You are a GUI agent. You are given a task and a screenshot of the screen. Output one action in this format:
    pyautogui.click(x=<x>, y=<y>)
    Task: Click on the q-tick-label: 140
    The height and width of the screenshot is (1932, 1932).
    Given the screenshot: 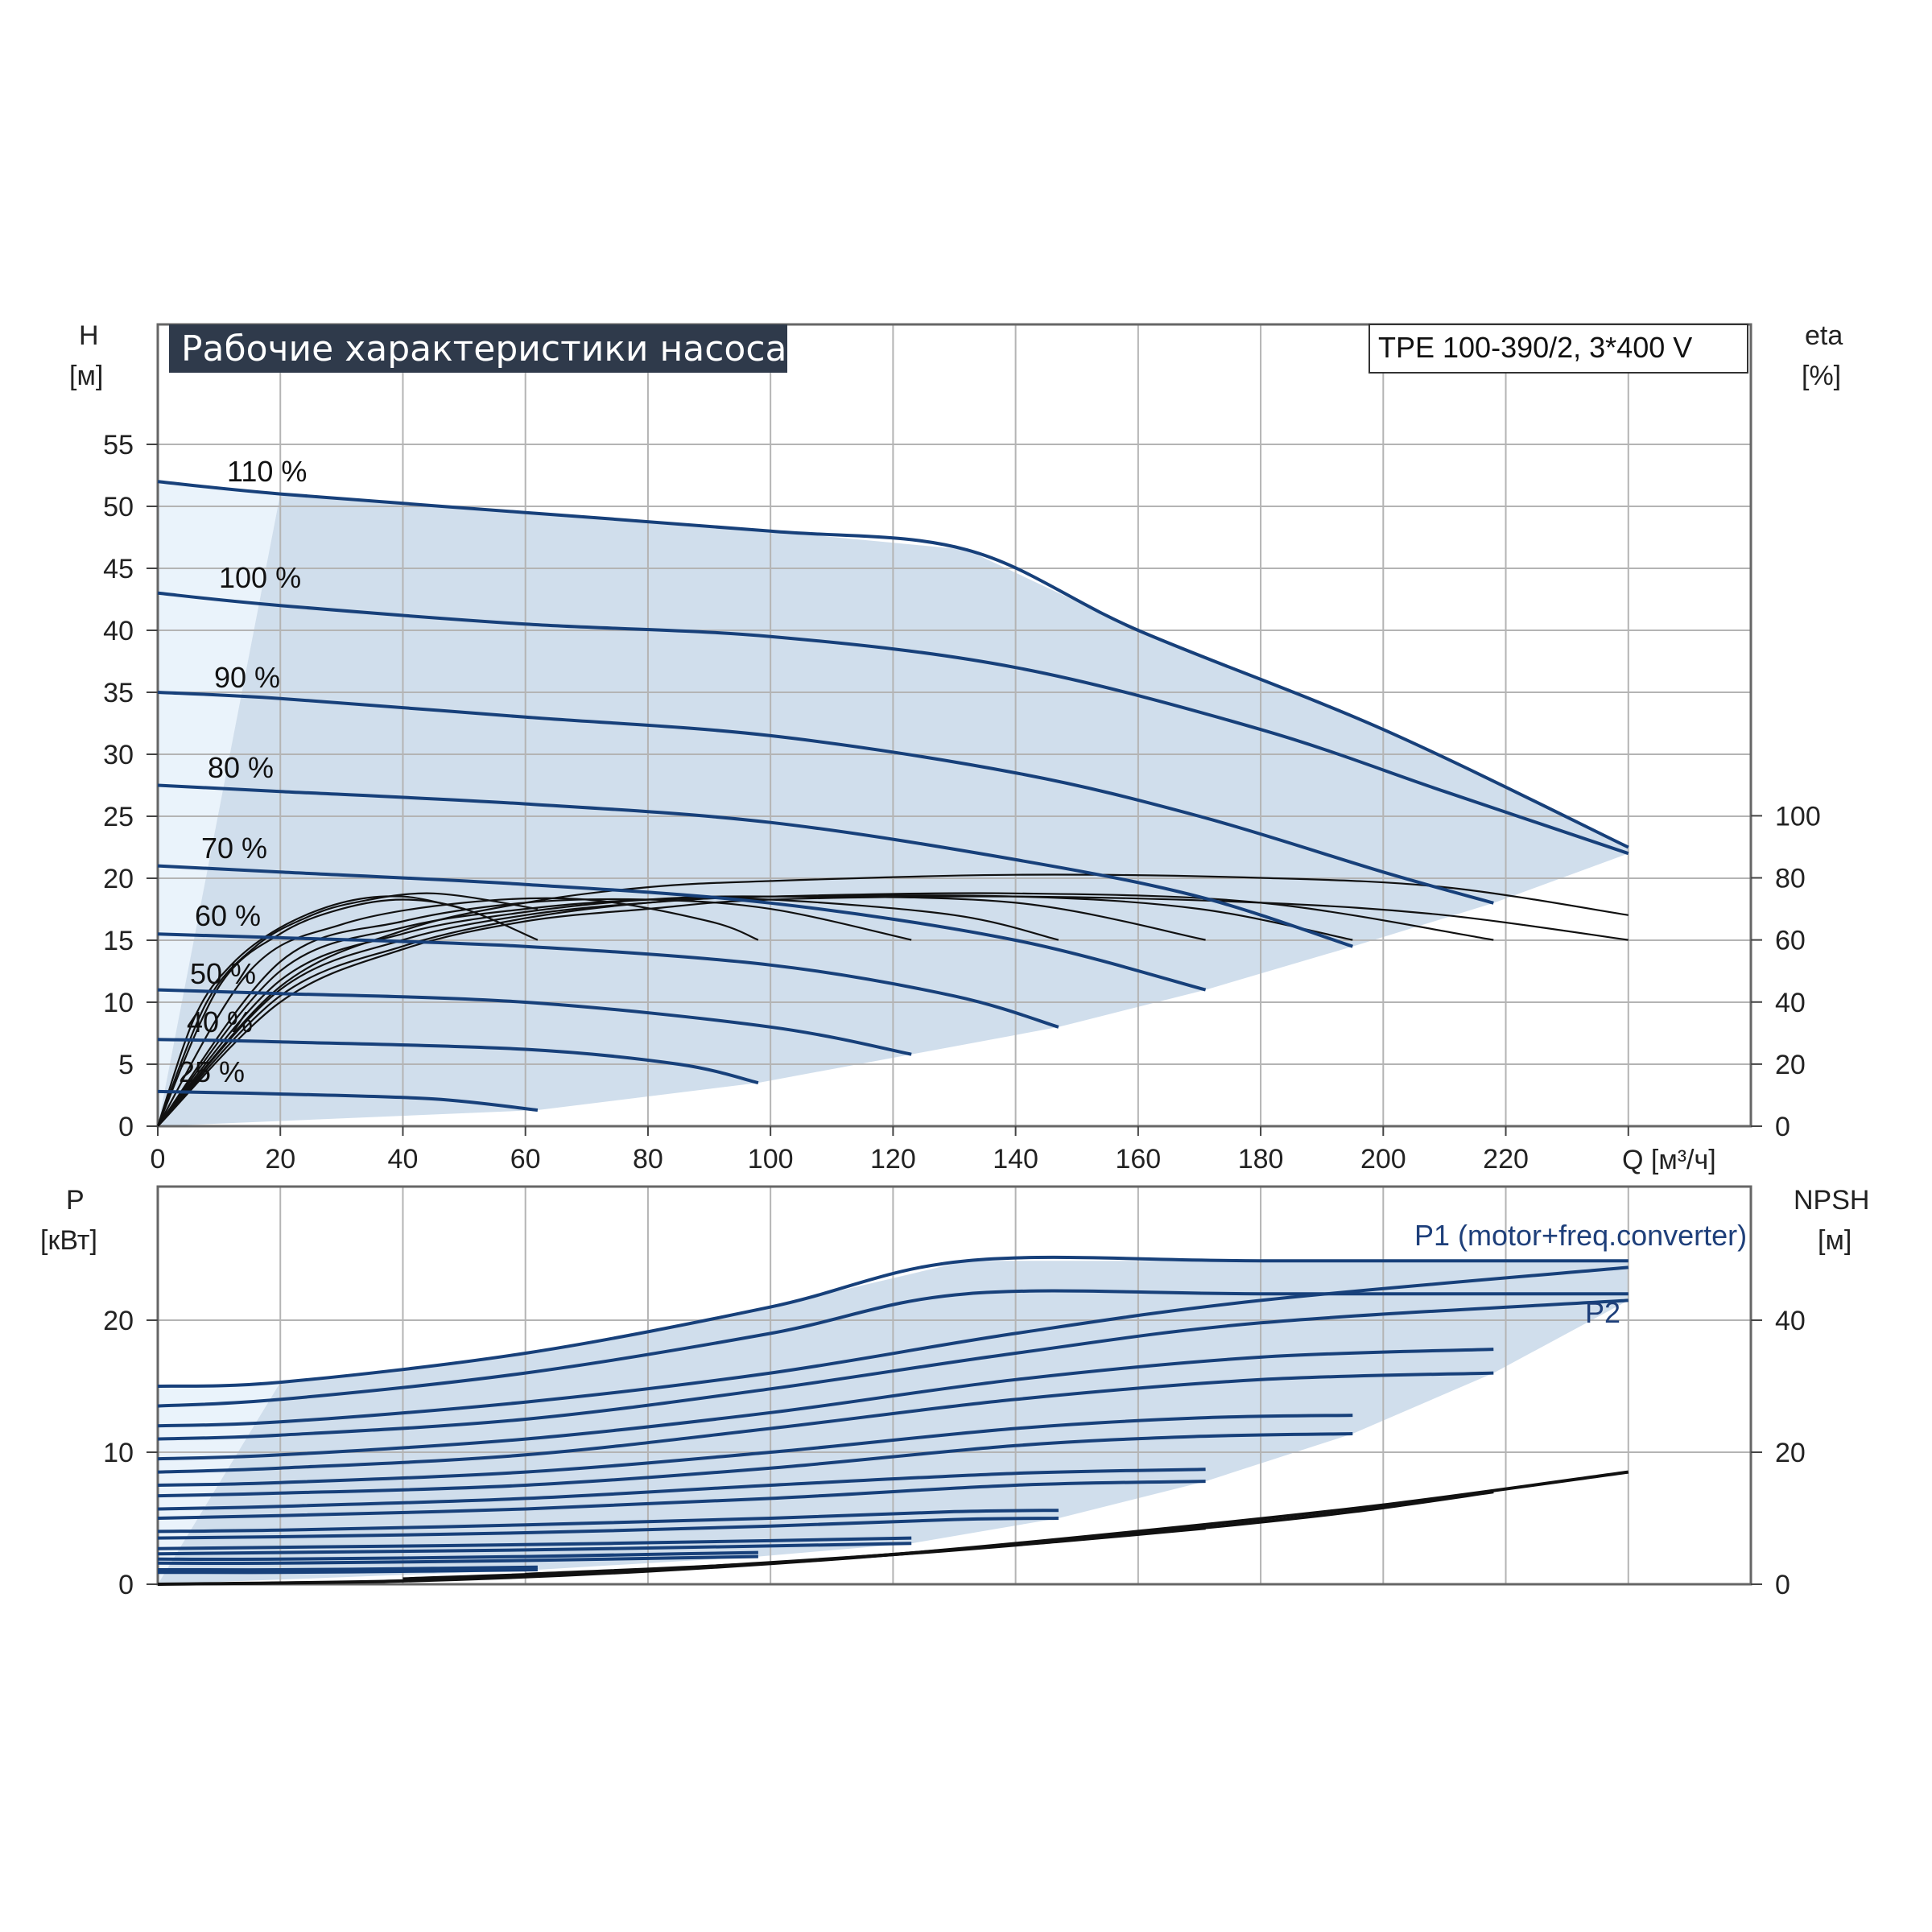 What is the action you would take?
    pyautogui.click(x=1015, y=1159)
    